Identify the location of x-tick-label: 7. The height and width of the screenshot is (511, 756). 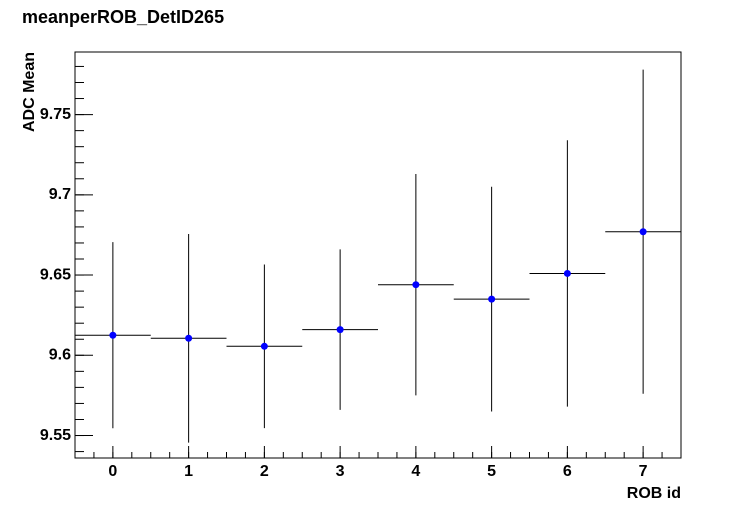
(643, 471).